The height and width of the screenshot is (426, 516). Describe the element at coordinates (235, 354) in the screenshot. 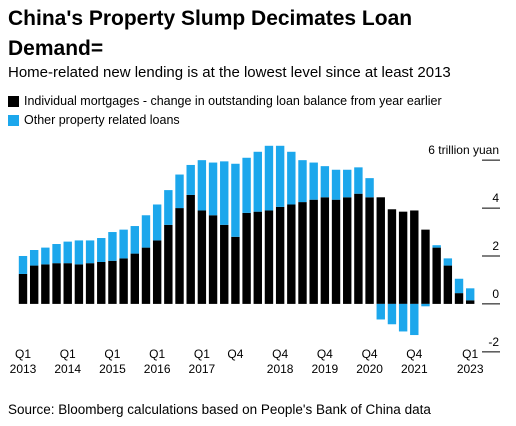

I see `x-tick-label: Q4` at that location.